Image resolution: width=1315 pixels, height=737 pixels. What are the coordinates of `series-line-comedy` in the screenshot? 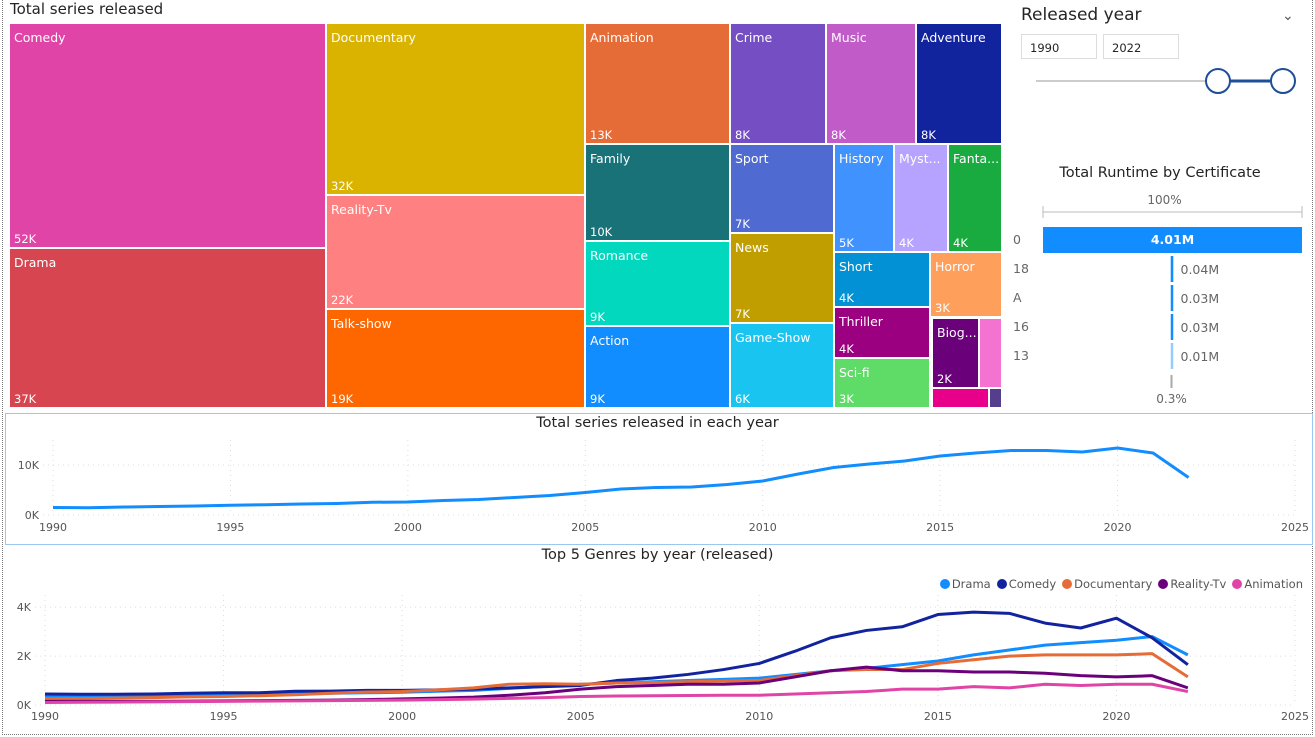 It's located at (616, 653).